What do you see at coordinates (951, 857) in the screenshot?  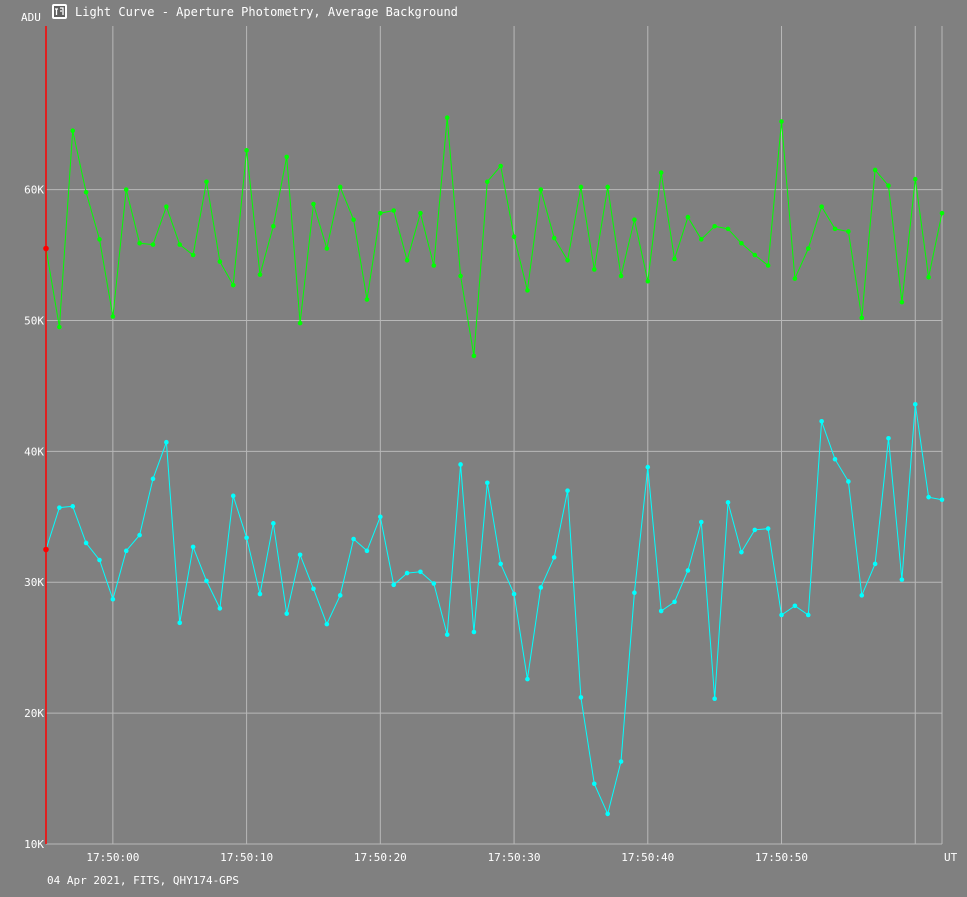 I see `x-axis-label: UT` at bounding box center [951, 857].